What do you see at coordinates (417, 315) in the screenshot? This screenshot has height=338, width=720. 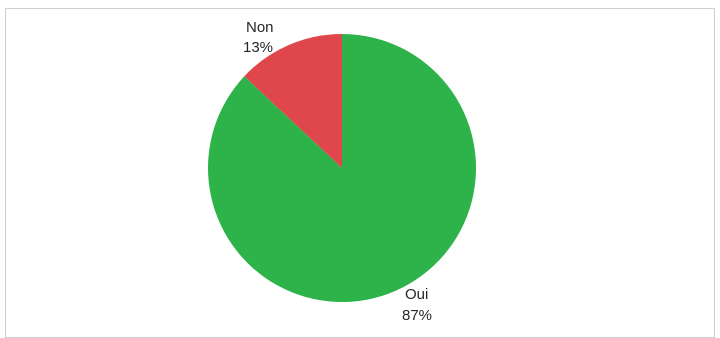 I see `slice-label-oui-value: 87%` at bounding box center [417, 315].